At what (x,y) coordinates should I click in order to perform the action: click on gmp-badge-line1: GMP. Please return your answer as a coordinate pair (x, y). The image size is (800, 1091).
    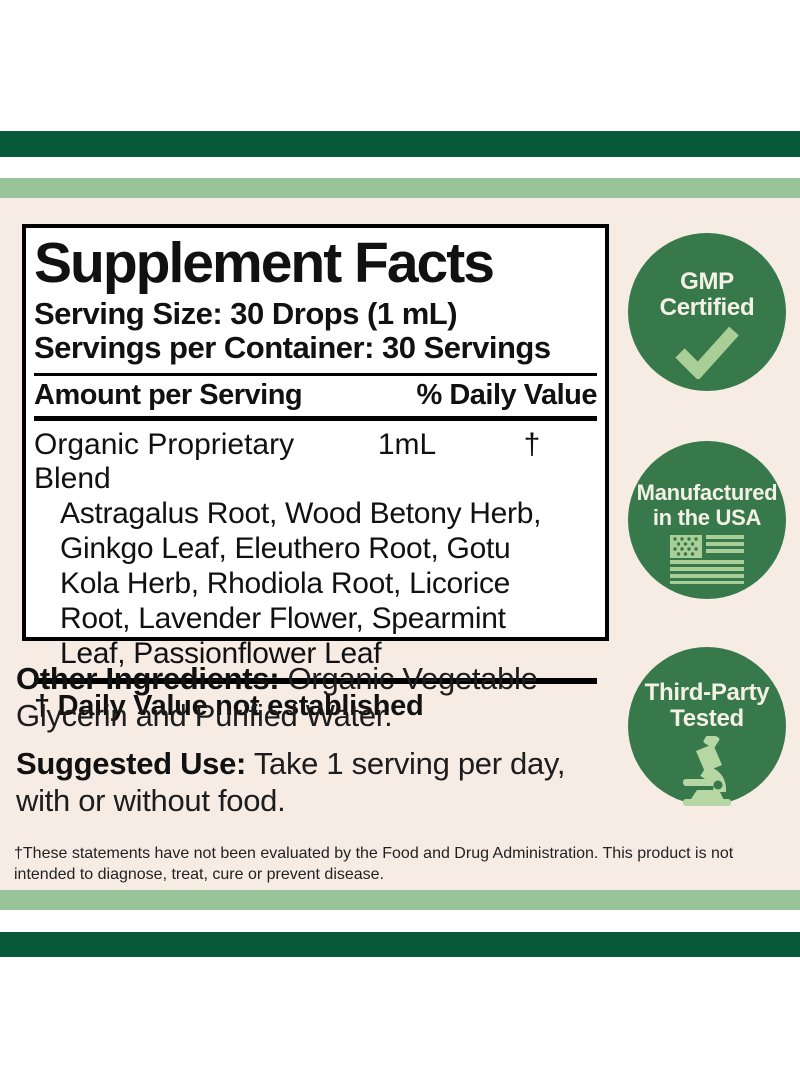
    Looking at the image, I should click on (707, 281).